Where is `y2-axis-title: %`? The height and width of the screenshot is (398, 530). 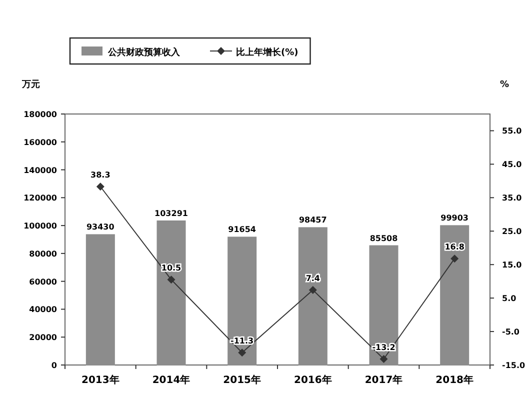 y2-axis-title: % is located at coordinates (505, 85).